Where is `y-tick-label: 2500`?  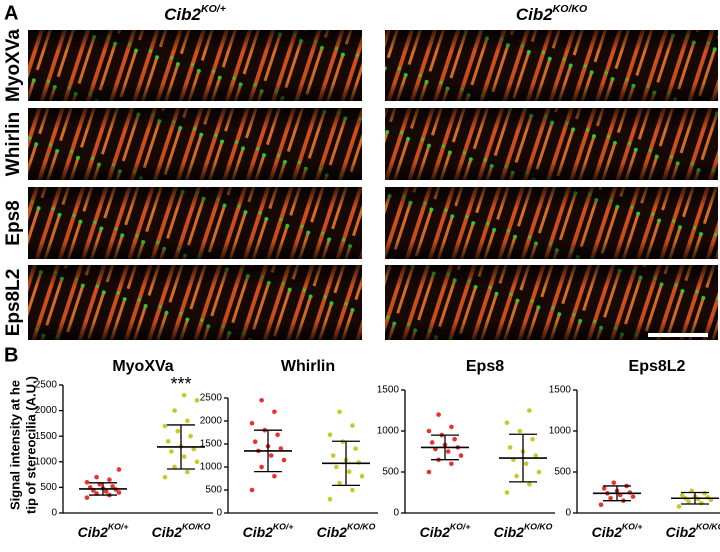 y-tick-label: 2500 is located at coordinates (46, 385).